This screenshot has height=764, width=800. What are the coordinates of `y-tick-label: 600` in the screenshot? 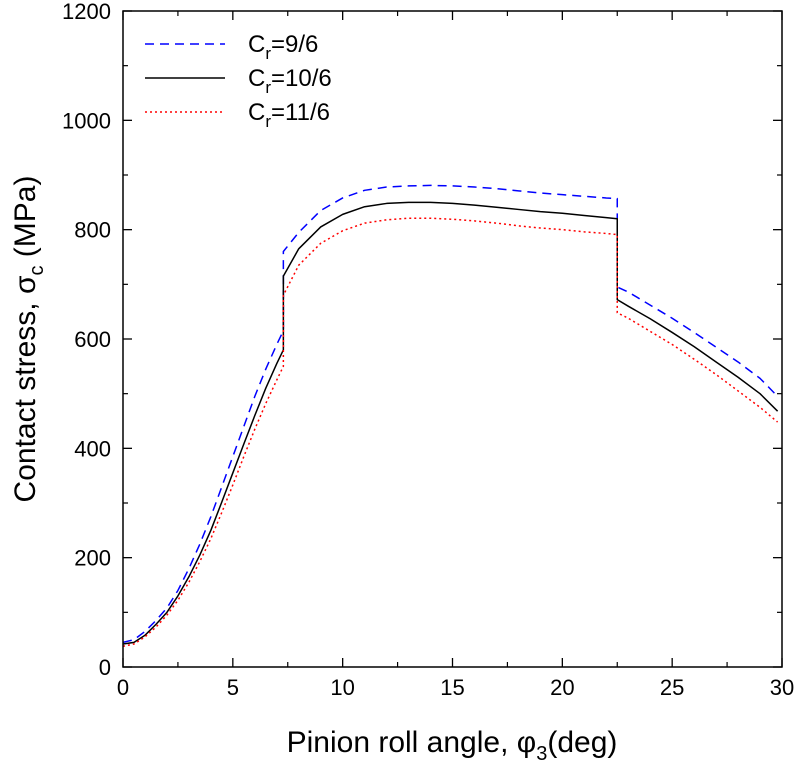 It's located at (92, 339).